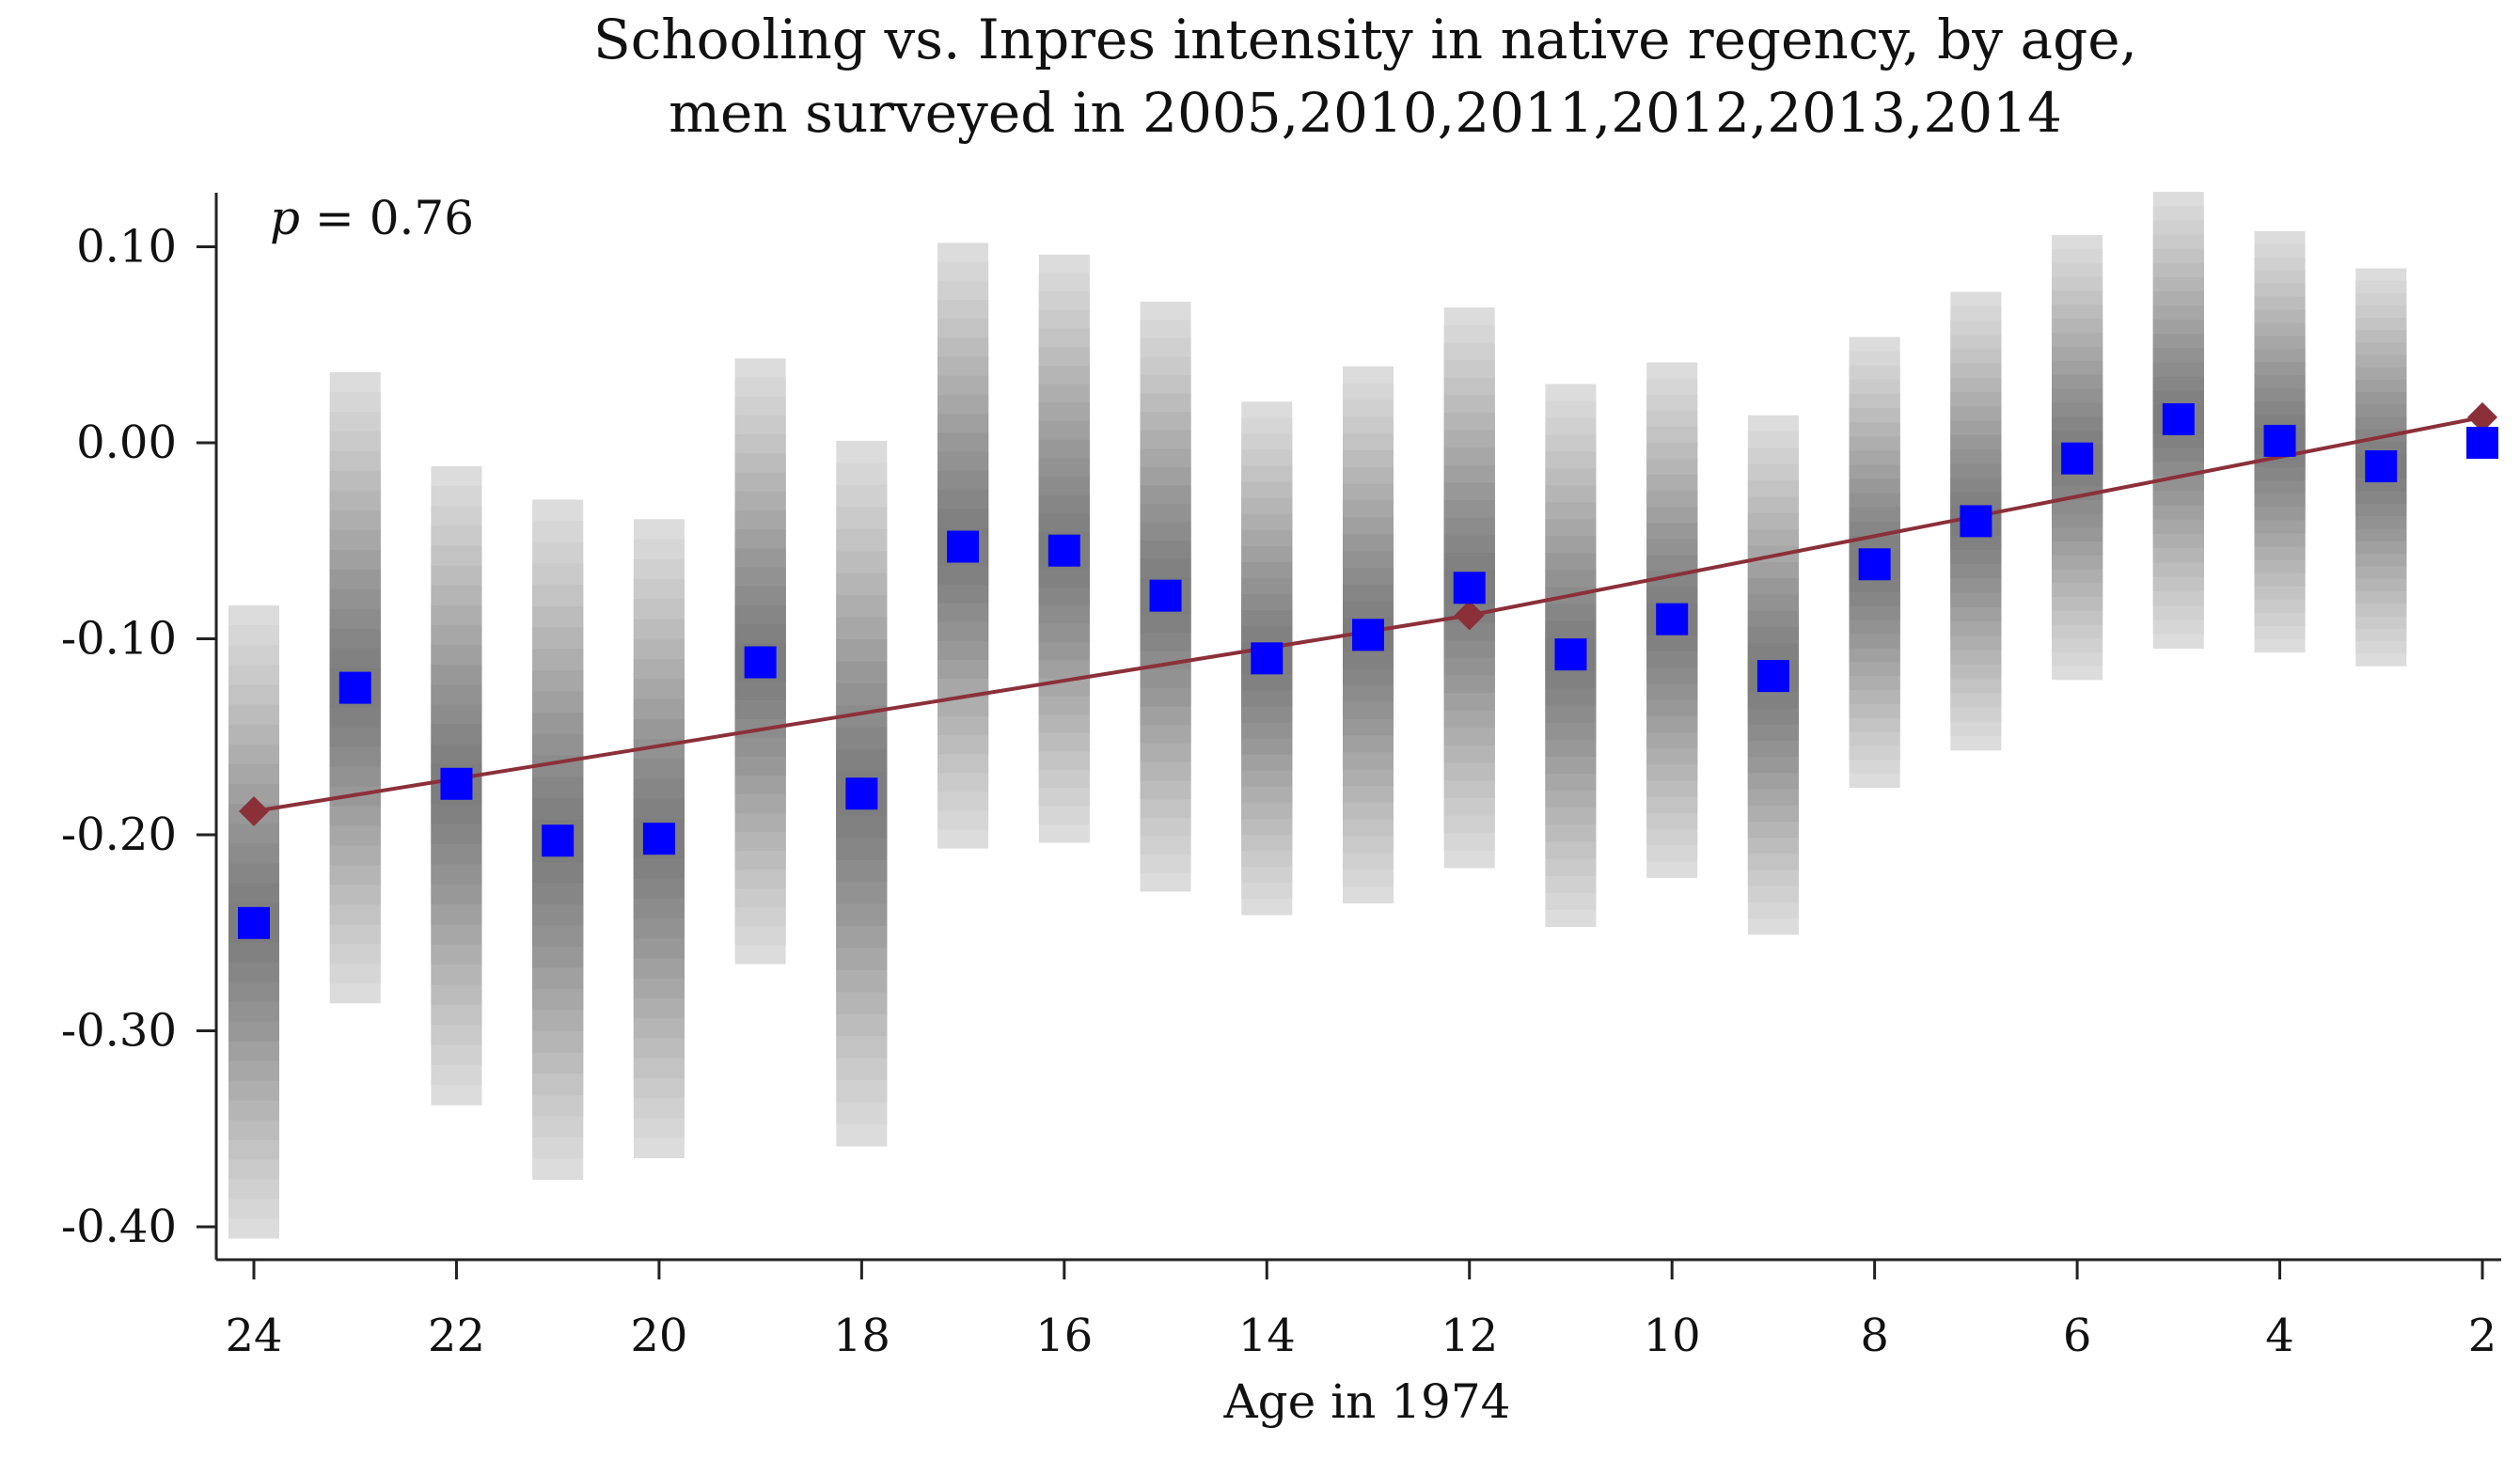 The width and height of the screenshot is (2520, 1459). Describe the element at coordinates (119, 639) in the screenshot. I see `y-tick-label: -0.10` at that location.